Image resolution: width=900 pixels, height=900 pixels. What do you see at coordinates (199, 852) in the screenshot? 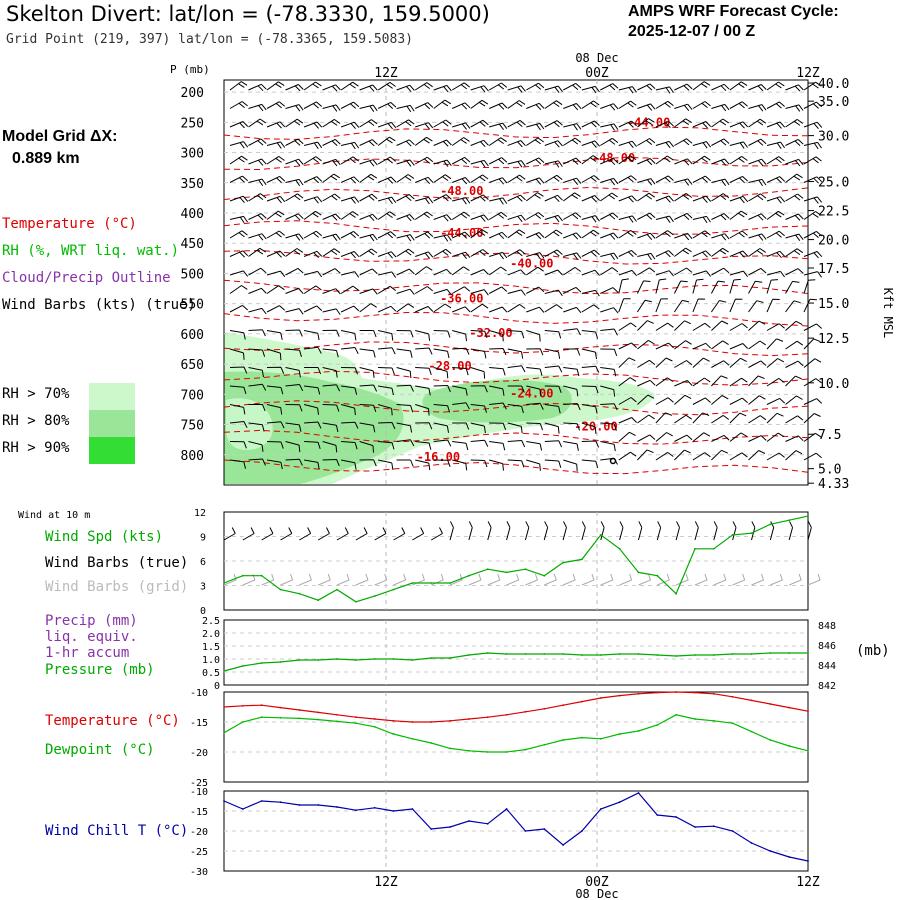
I see `chill-tick-label: -25` at bounding box center [199, 852].